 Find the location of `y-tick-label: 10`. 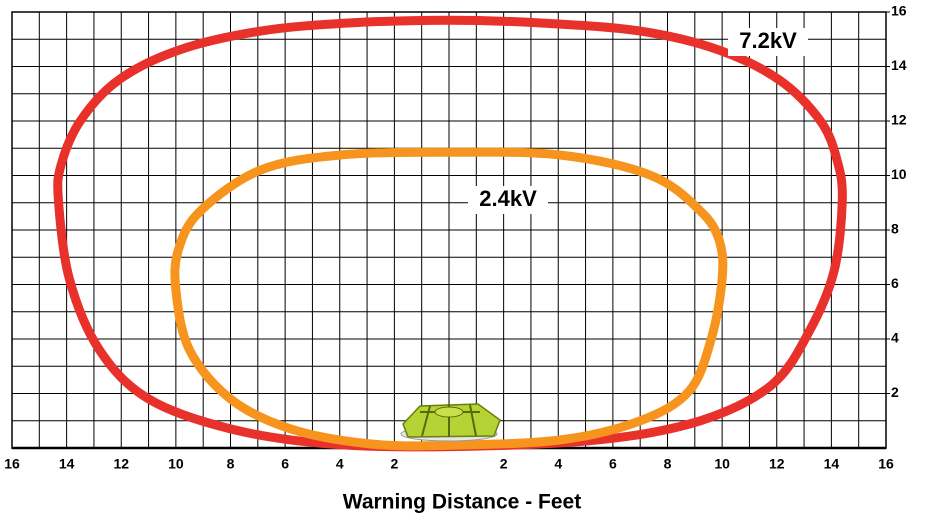

y-tick-label: 10 is located at coordinates (899, 174).